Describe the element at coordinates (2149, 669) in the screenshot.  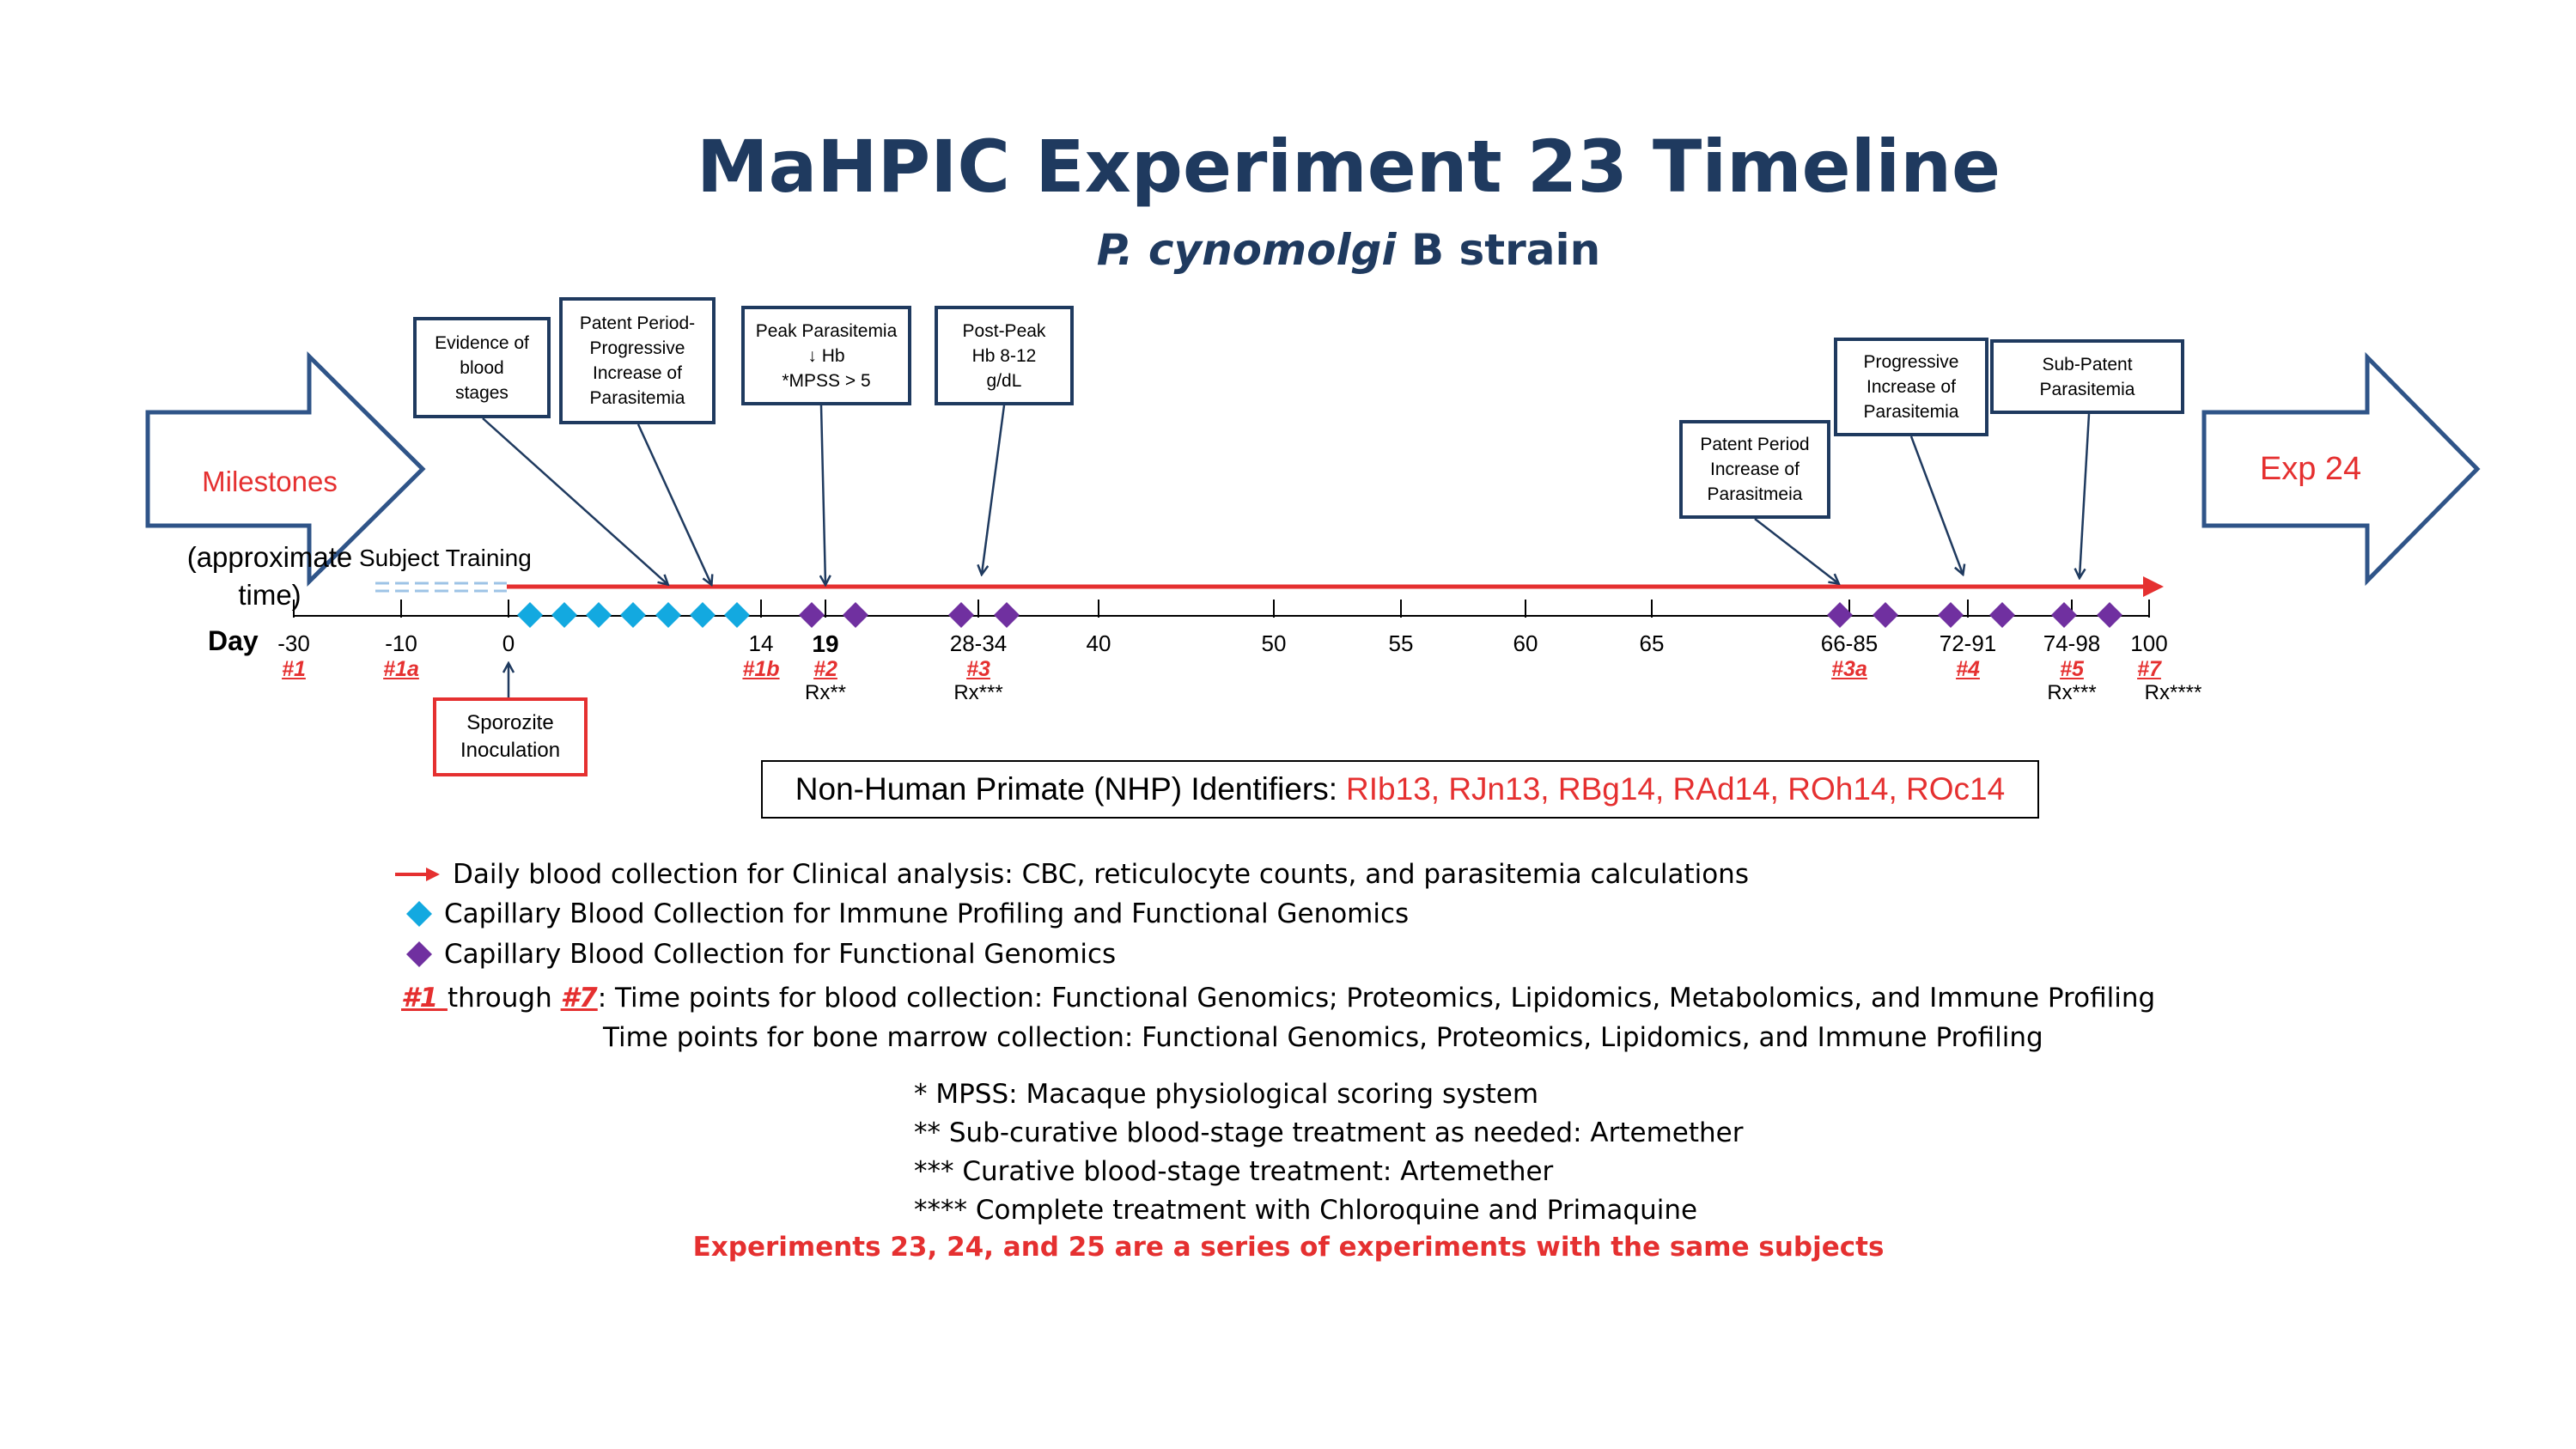
I see `timepoint-label: #7` at that location.